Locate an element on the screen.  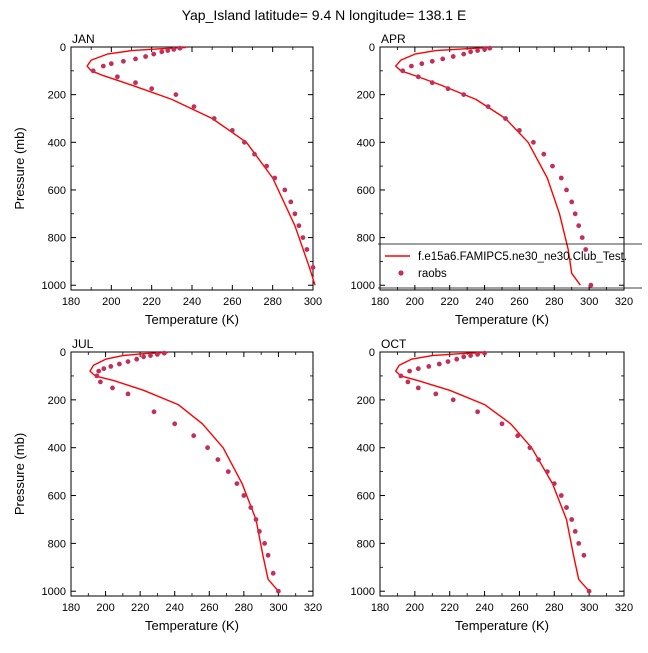
chart-3-xtick-label: 220 is located at coordinates (450, 608).